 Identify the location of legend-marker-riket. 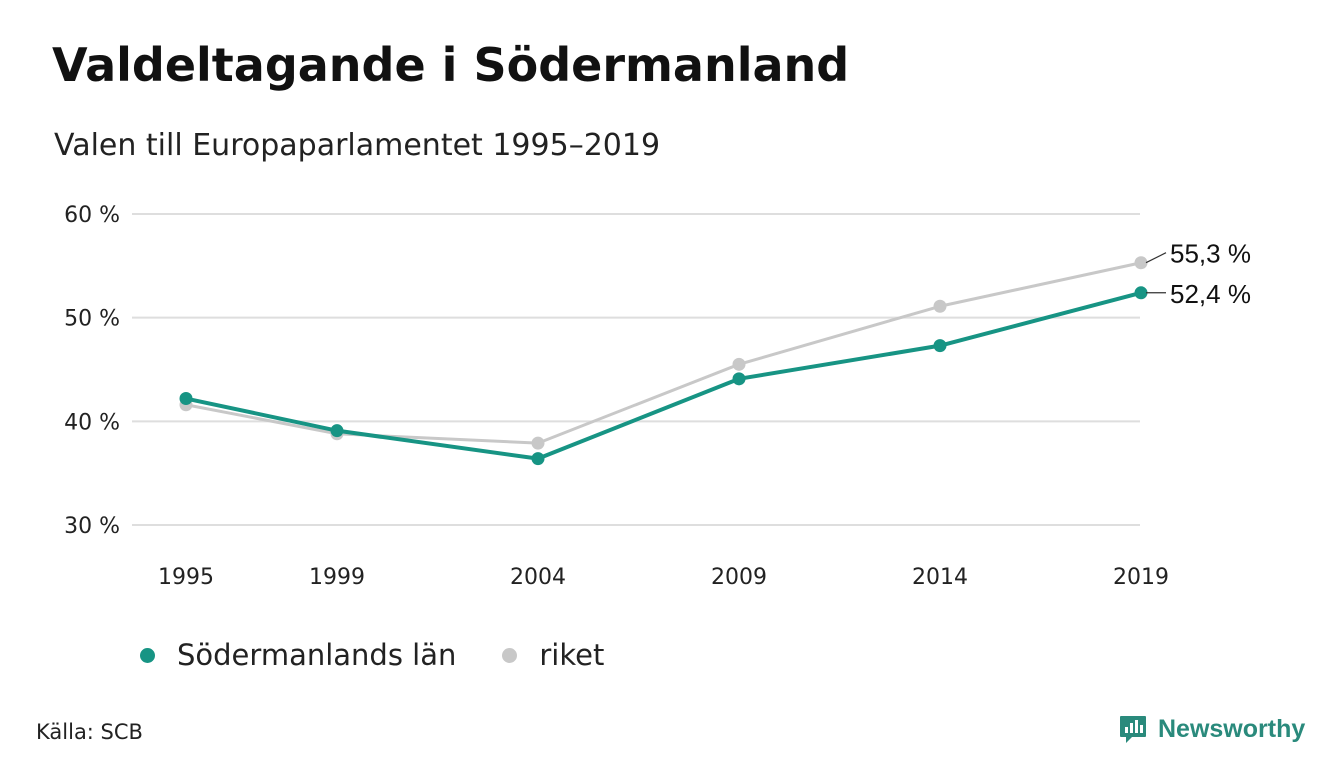
(510, 655).